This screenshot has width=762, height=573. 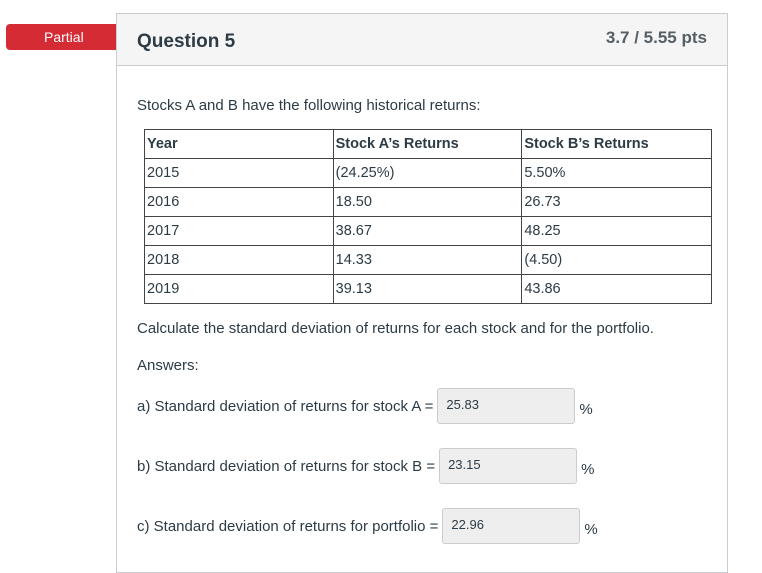 What do you see at coordinates (422, 40) in the screenshot?
I see `question-header: Question 5 3.7 / 5.55 pts` at bounding box center [422, 40].